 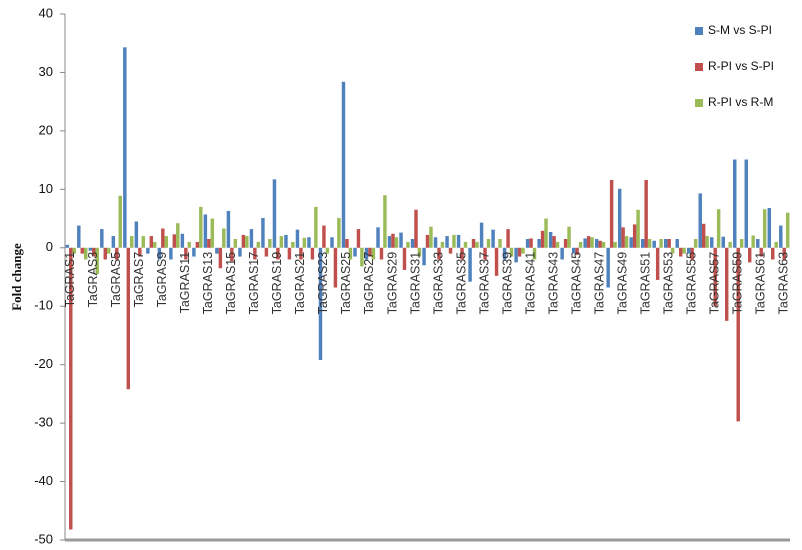 I want to click on x-tick-label: TaGRAS57, so click(x=714, y=283).